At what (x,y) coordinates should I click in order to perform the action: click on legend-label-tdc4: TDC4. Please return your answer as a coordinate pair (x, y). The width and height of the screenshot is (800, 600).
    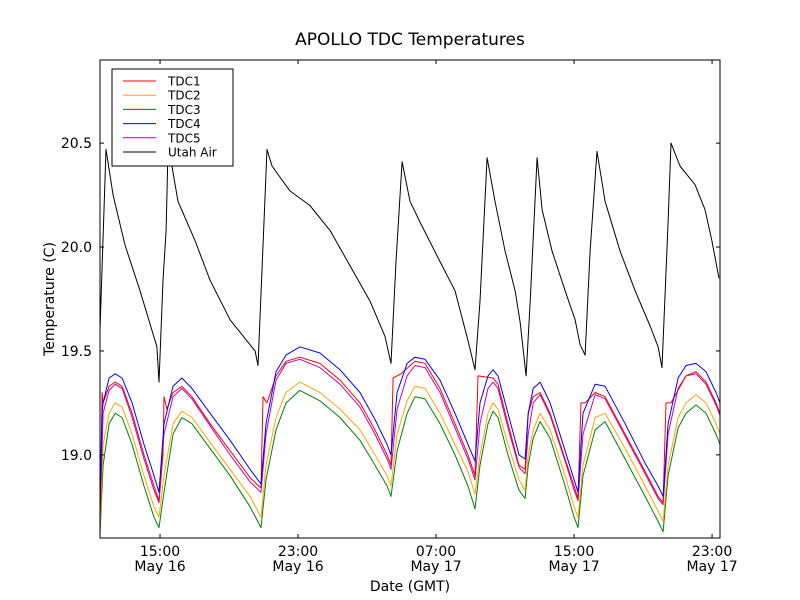
    Looking at the image, I should click on (184, 124).